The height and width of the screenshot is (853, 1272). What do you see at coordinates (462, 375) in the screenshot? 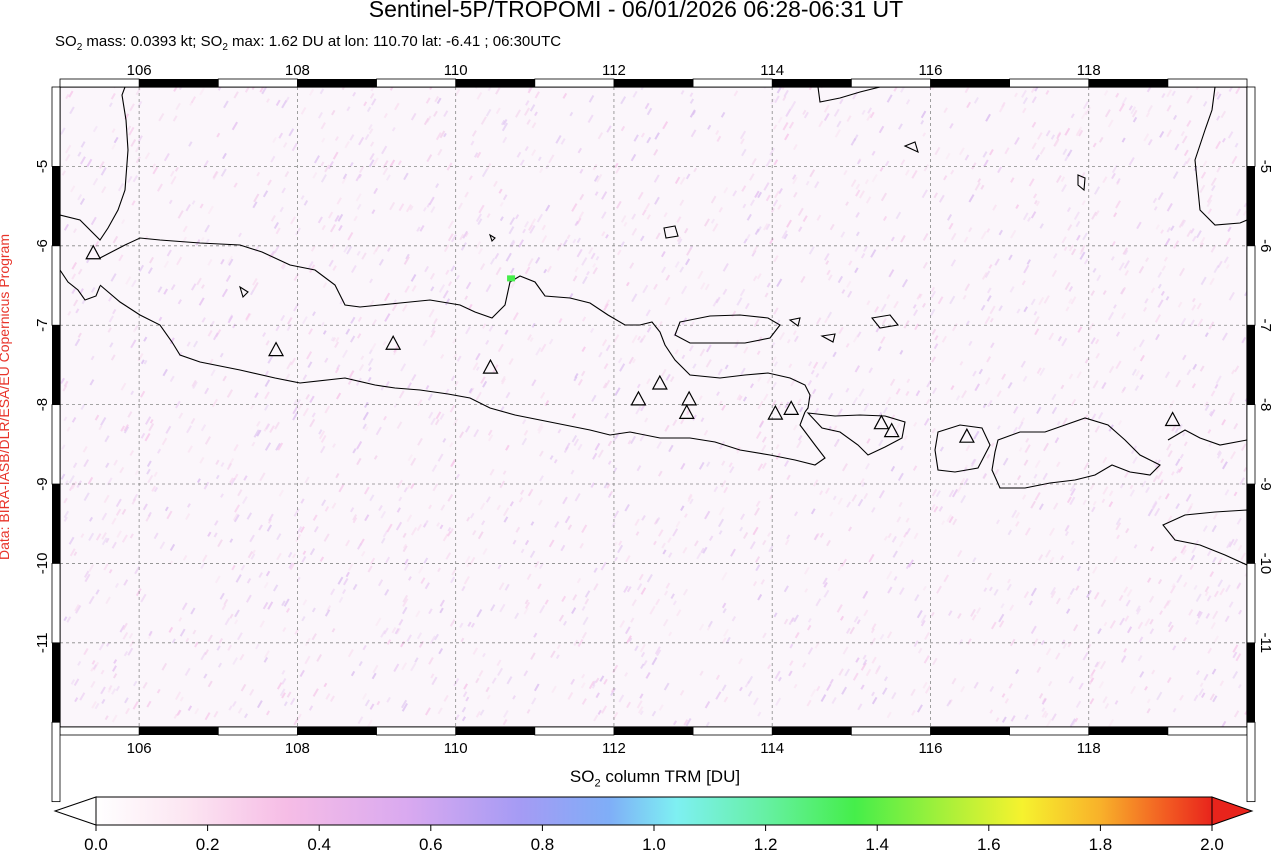
I see `java-south-coast` at bounding box center [462, 375].